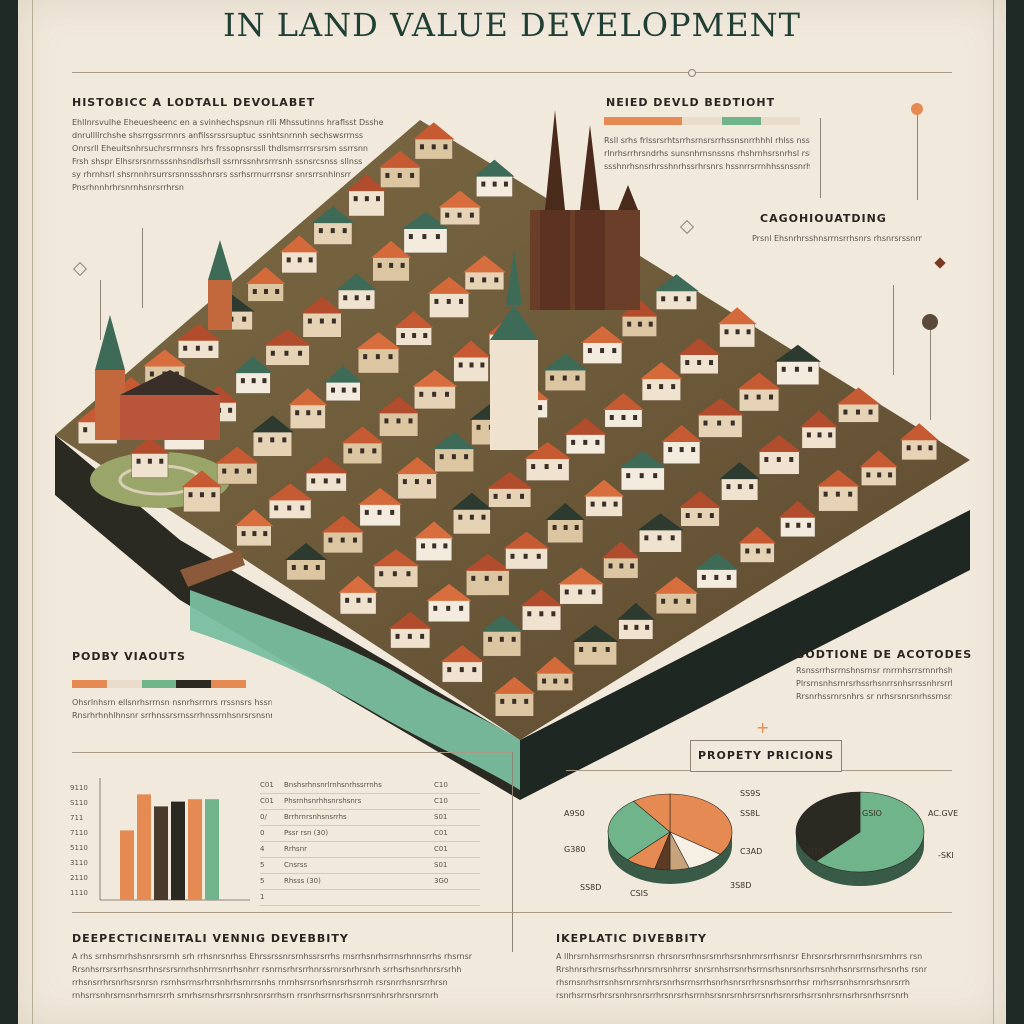  I want to click on rule-marker-icon, so click(692, 73).